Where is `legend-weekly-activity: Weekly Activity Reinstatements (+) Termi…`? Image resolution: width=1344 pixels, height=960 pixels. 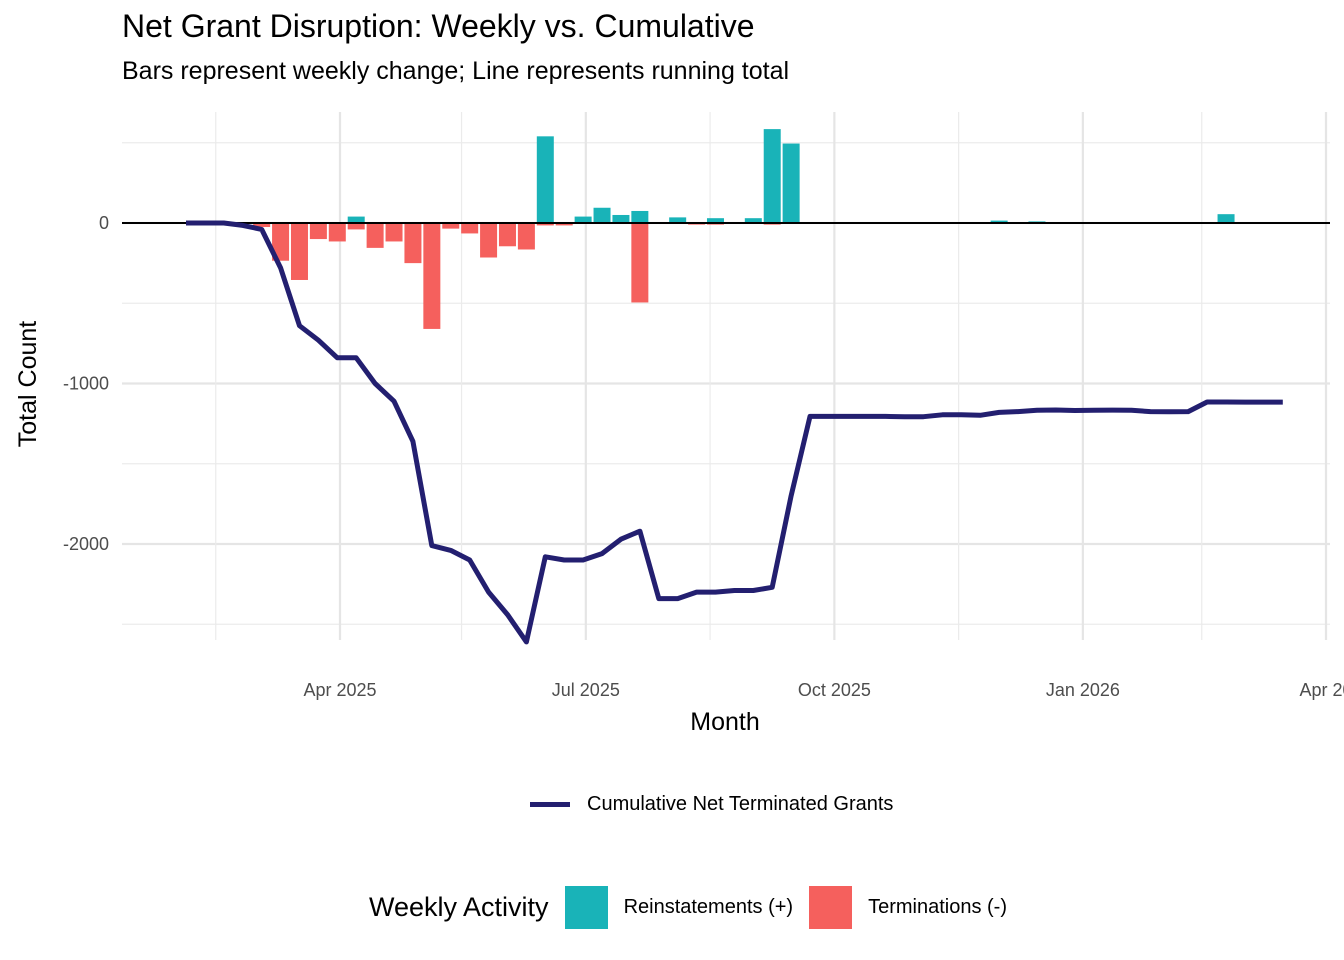
legend-weekly-activity: Weekly Activity Reinstatements (+) Termi… is located at coordinates (696, 907).